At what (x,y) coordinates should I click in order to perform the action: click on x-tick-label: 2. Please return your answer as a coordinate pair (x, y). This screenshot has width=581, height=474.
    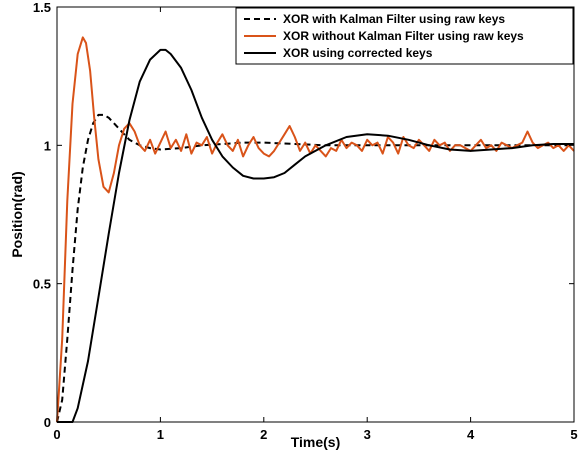
    Looking at the image, I should click on (263, 434).